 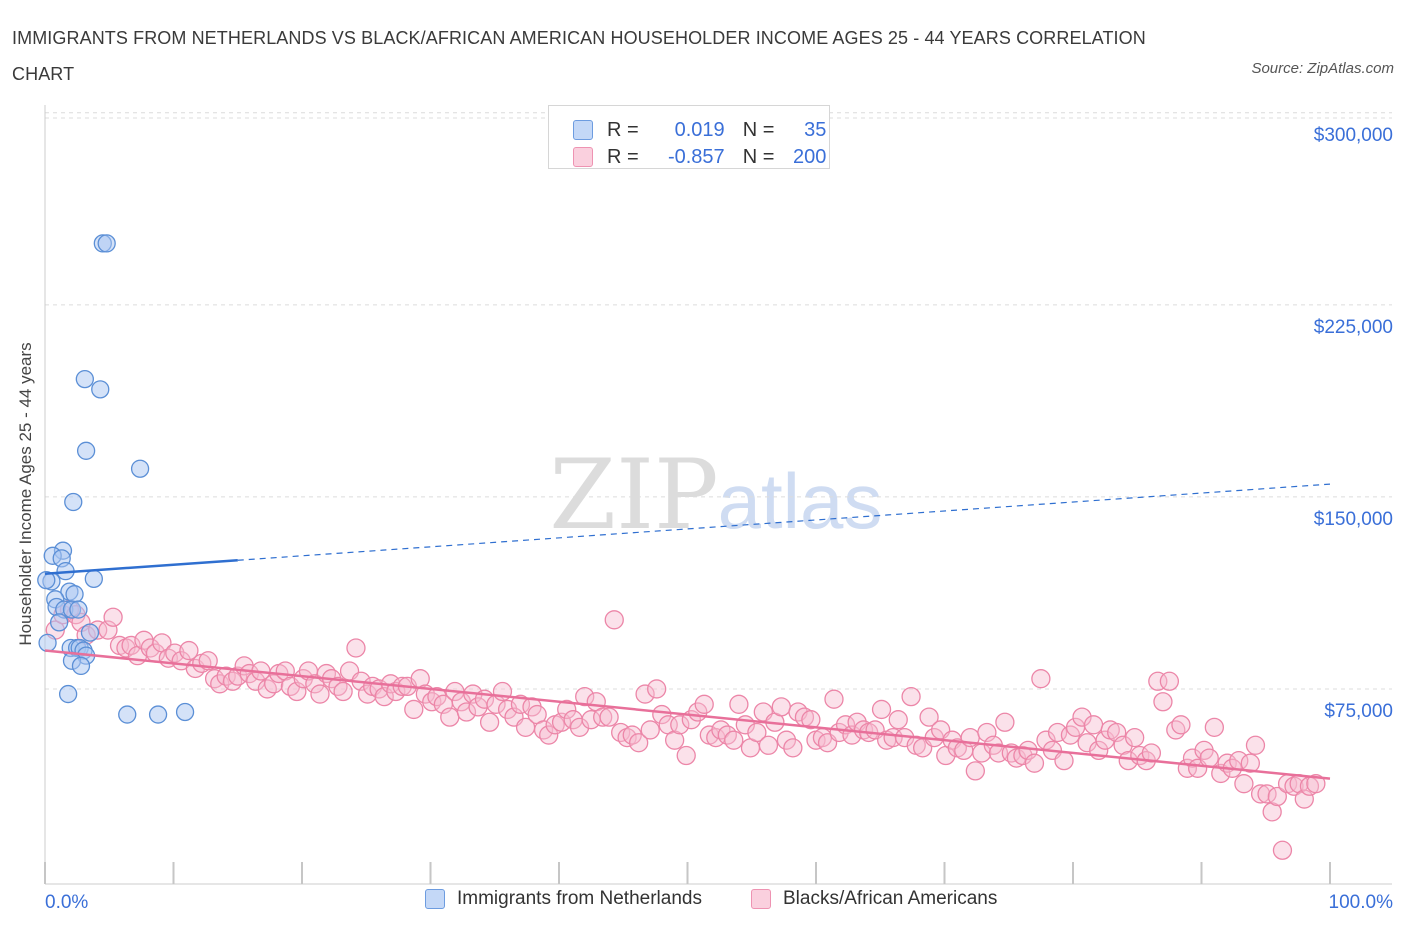 I want to click on watermark-atlas: atlas, so click(x=800, y=501).